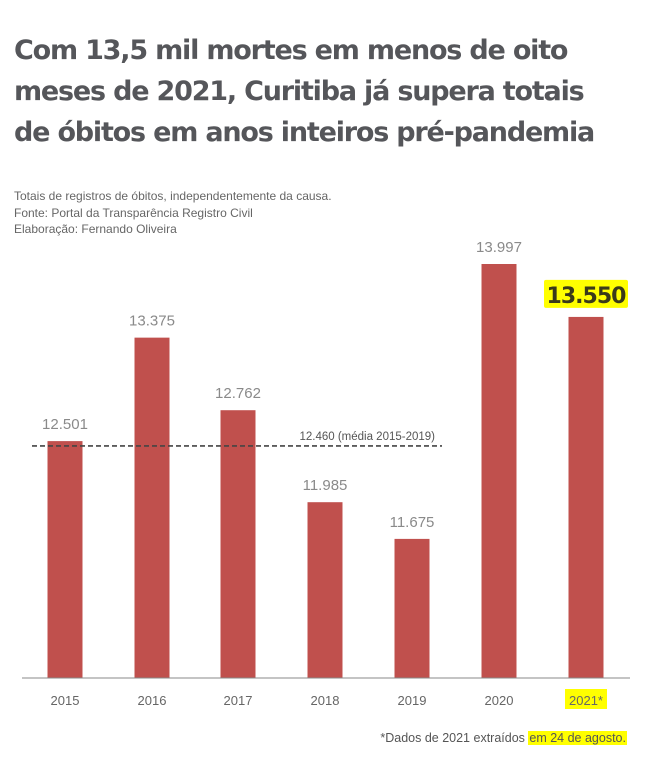 This screenshot has width=651, height=764. I want to click on value-label: 13.550, so click(587, 296).